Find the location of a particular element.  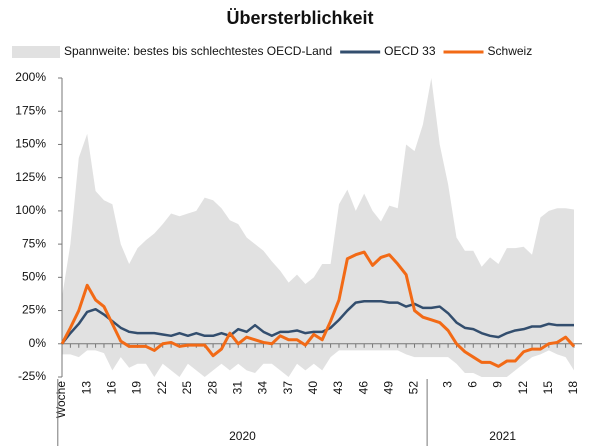

x-tick-label: 31 is located at coordinates (237, 388).